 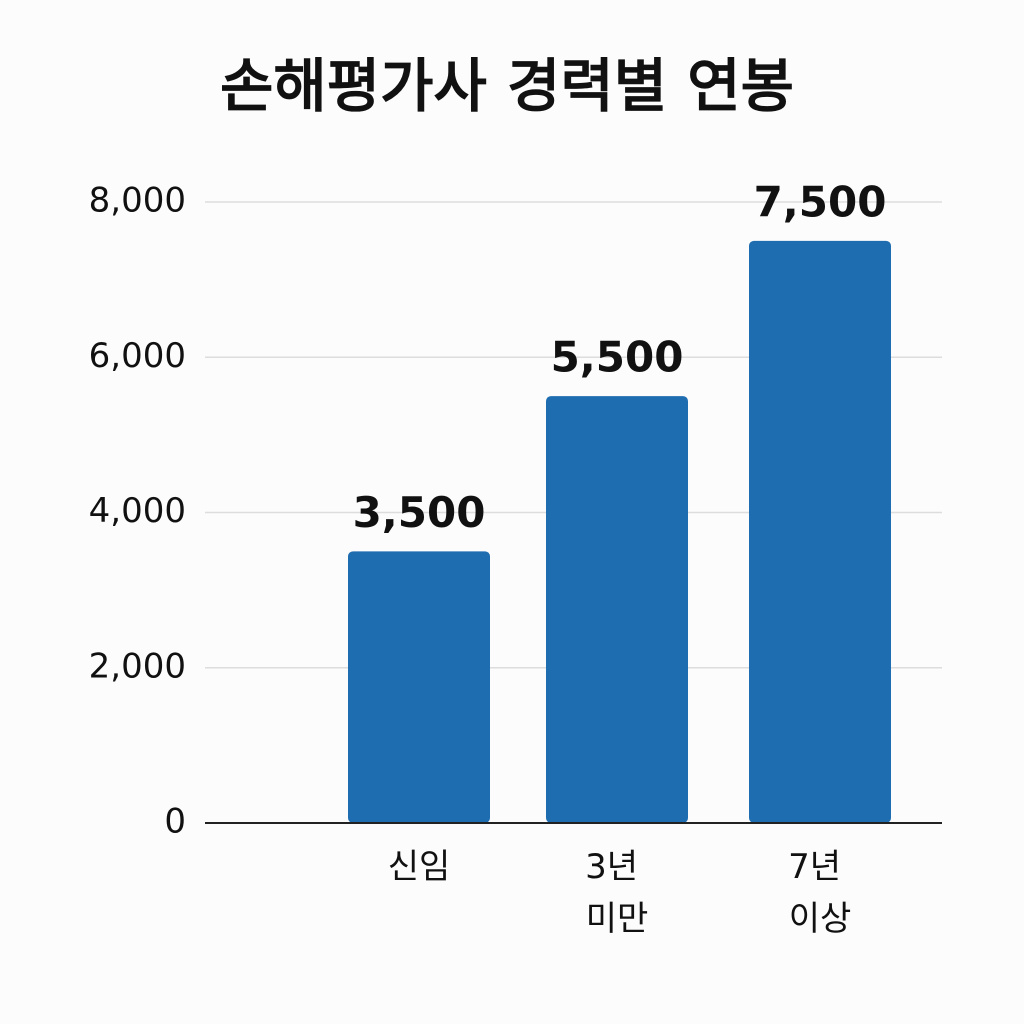 I want to click on y-tick-label: 8,000, so click(x=137, y=201).